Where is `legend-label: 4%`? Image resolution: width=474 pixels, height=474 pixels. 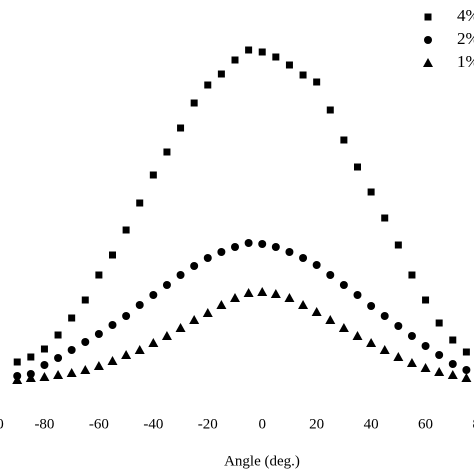 legend-label: 4% is located at coordinates (465, 15).